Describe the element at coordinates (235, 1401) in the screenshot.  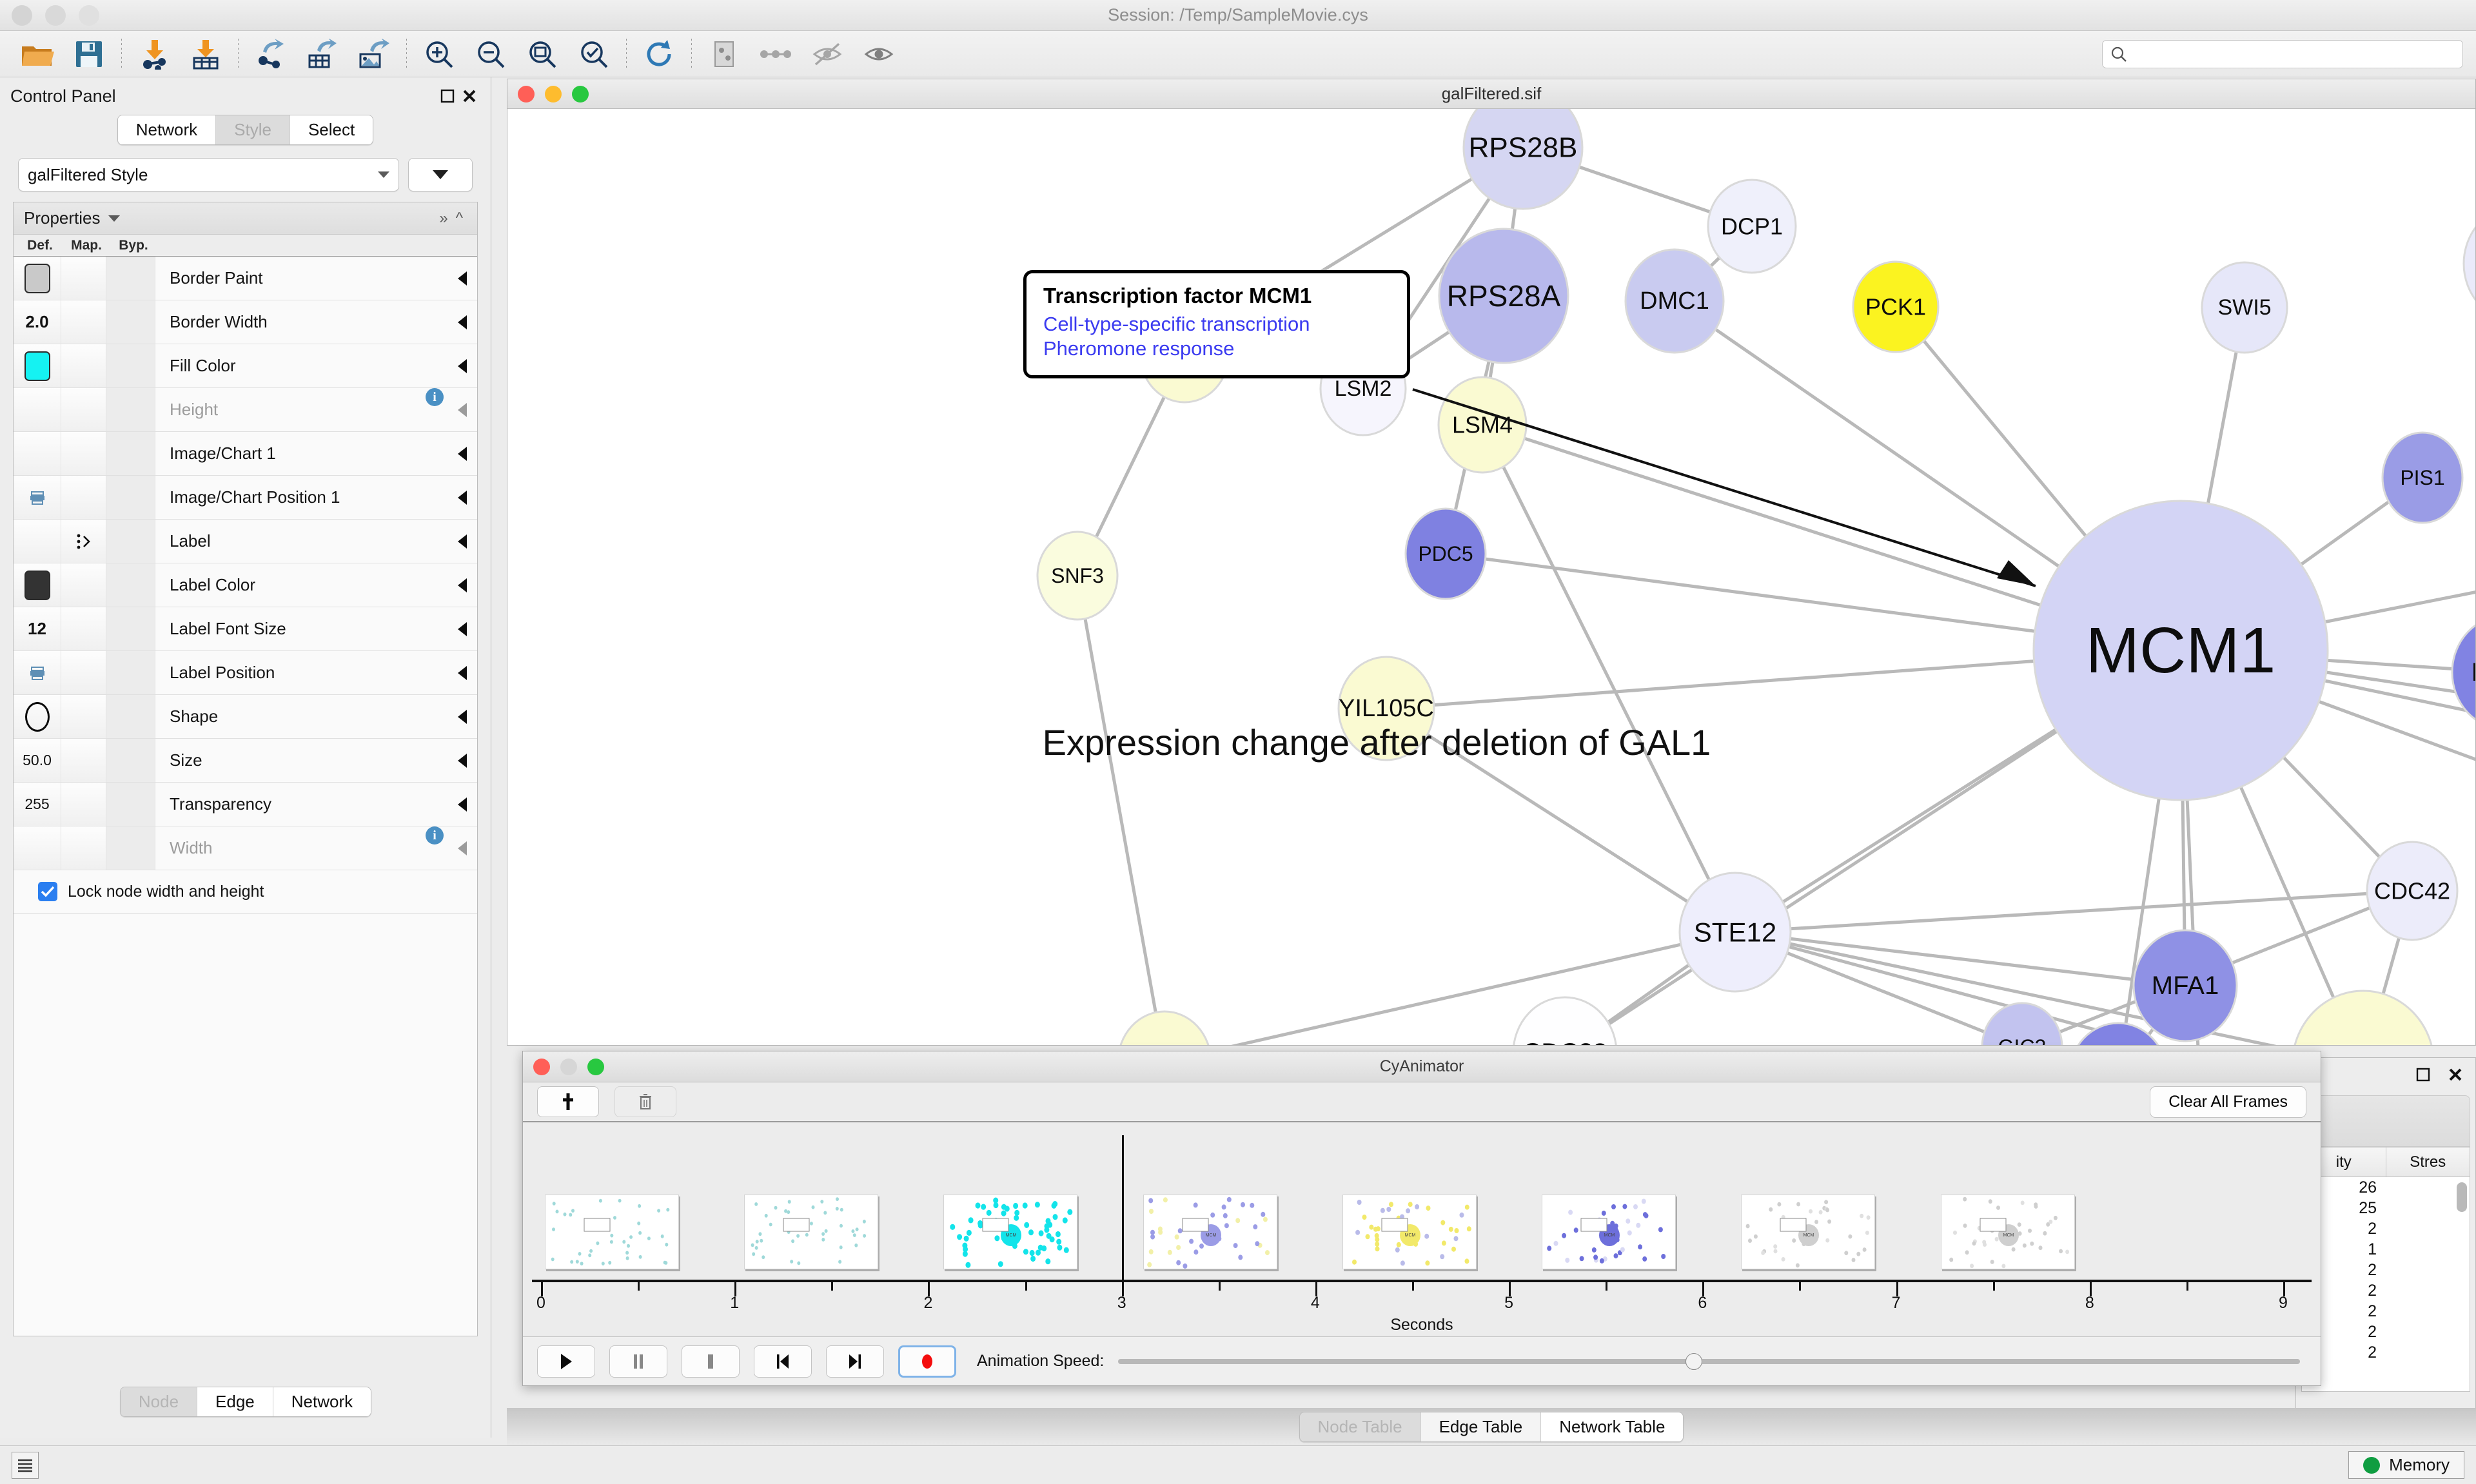
I see `bottom-tab-edge: Edge` at that location.